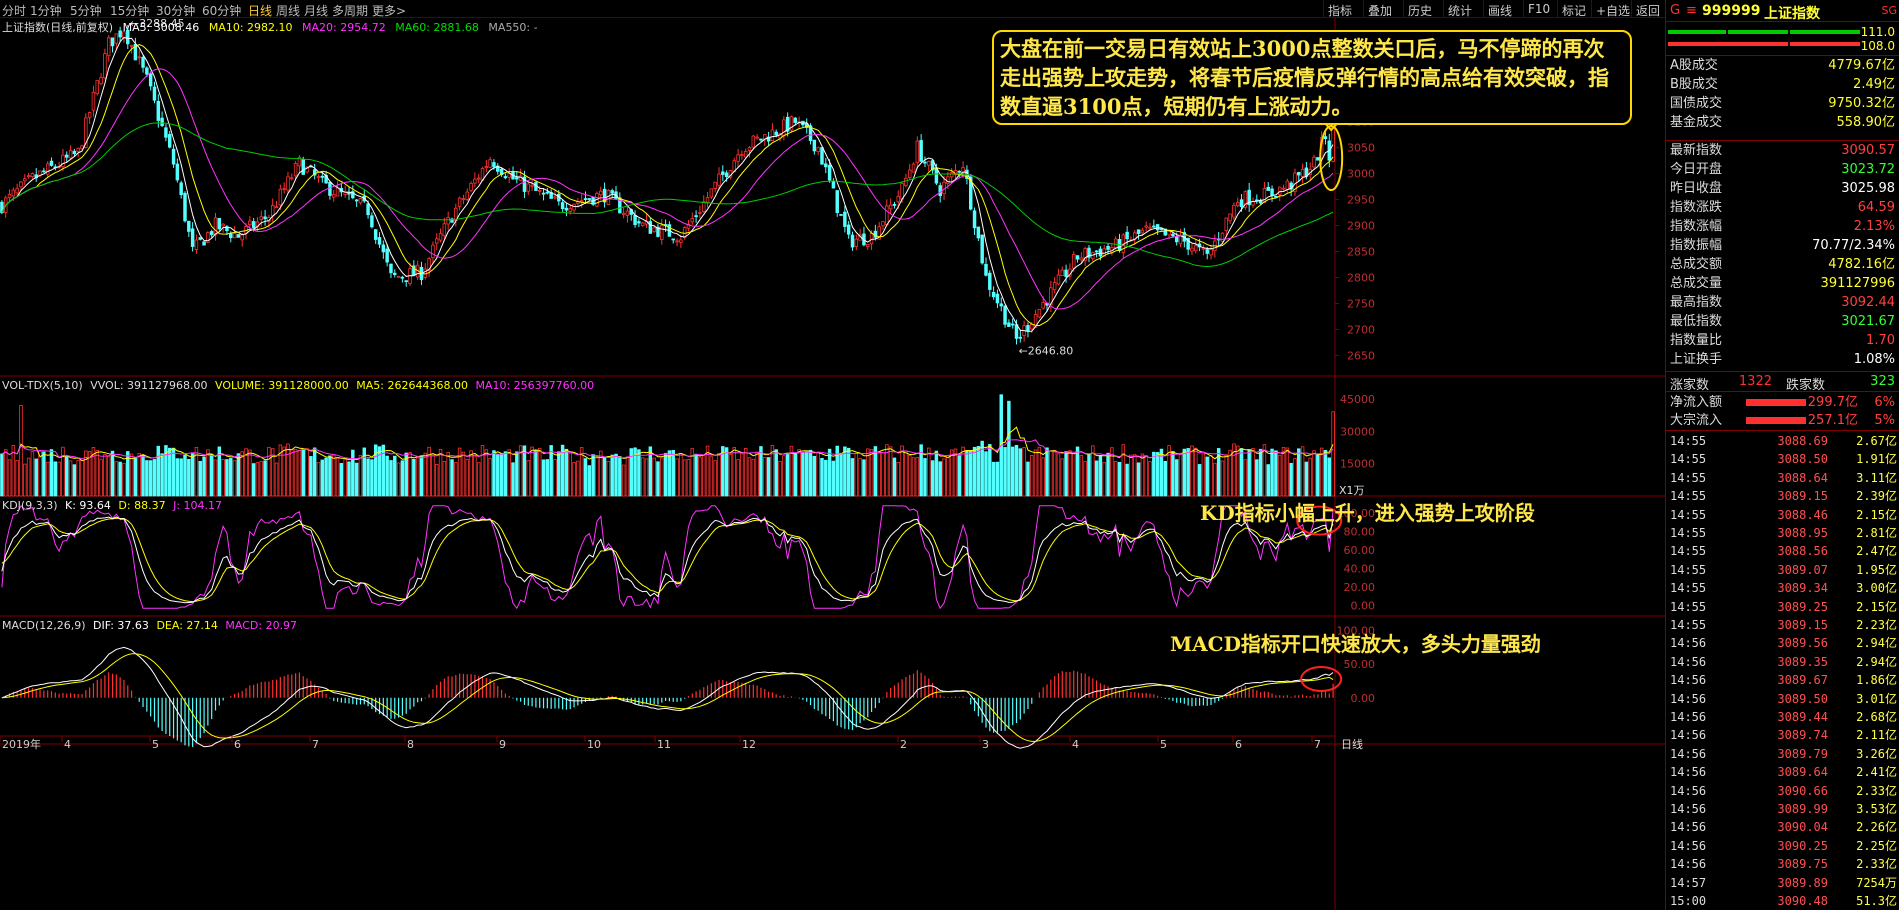  What do you see at coordinates (1782, 827) in the screenshot?
I see `tick-row: 14:56 3090.04 2.26亿` at bounding box center [1782, 827].